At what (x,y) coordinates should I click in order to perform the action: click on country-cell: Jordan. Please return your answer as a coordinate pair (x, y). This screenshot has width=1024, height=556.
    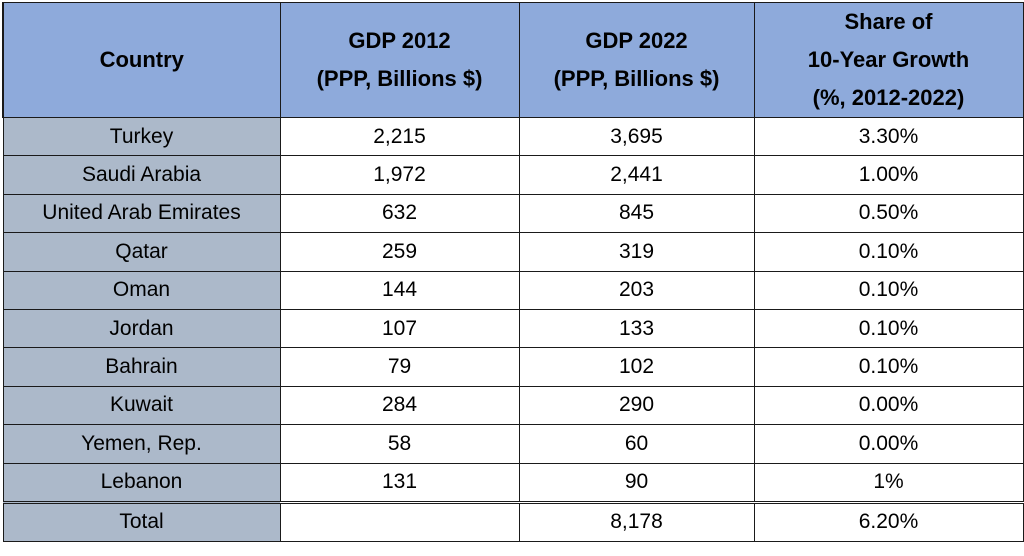
    Looking at the image, I should click on (141, 328).